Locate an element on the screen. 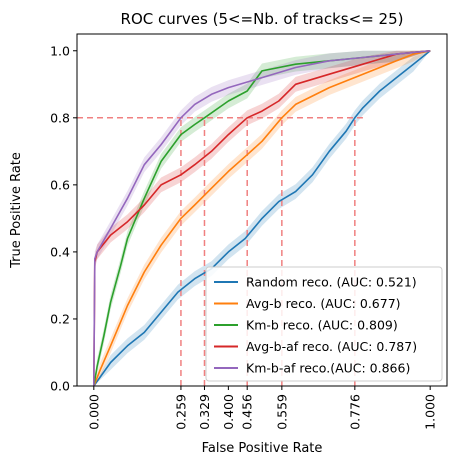  legend-label-3: Avg-b-af reco. (AUC: 0.787) is located at coordinates (331, 346).